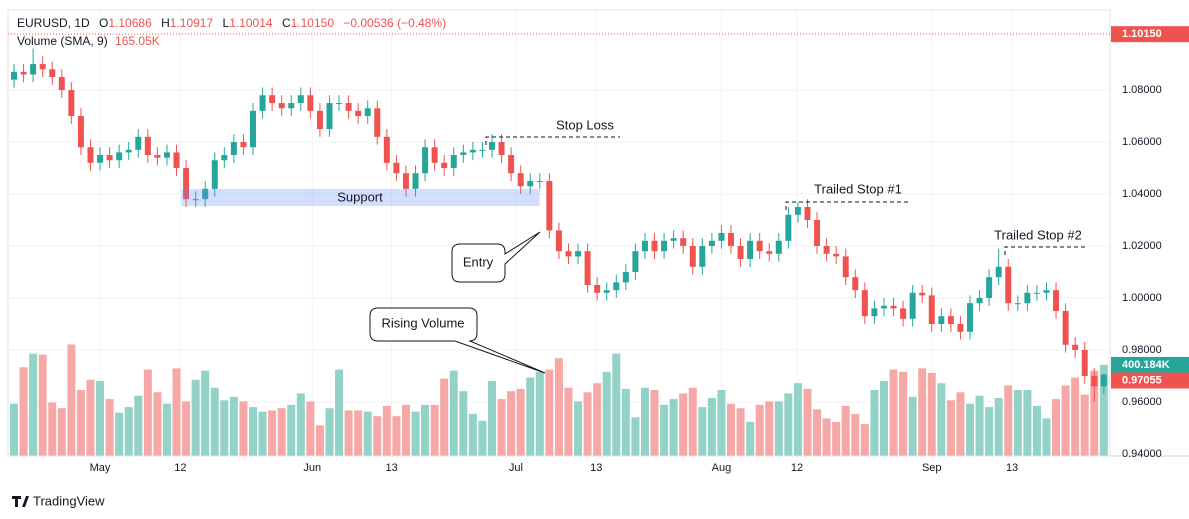 The width and height of the screenshot is (1189, 519). I want to click on volume-label-box, so click(1150, 364).